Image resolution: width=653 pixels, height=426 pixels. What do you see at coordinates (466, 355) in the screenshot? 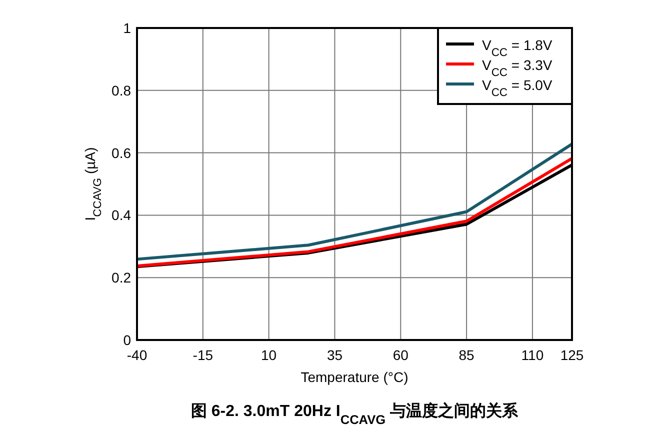
I see `x-tick-label: 85` at bounding box center [466, 355].